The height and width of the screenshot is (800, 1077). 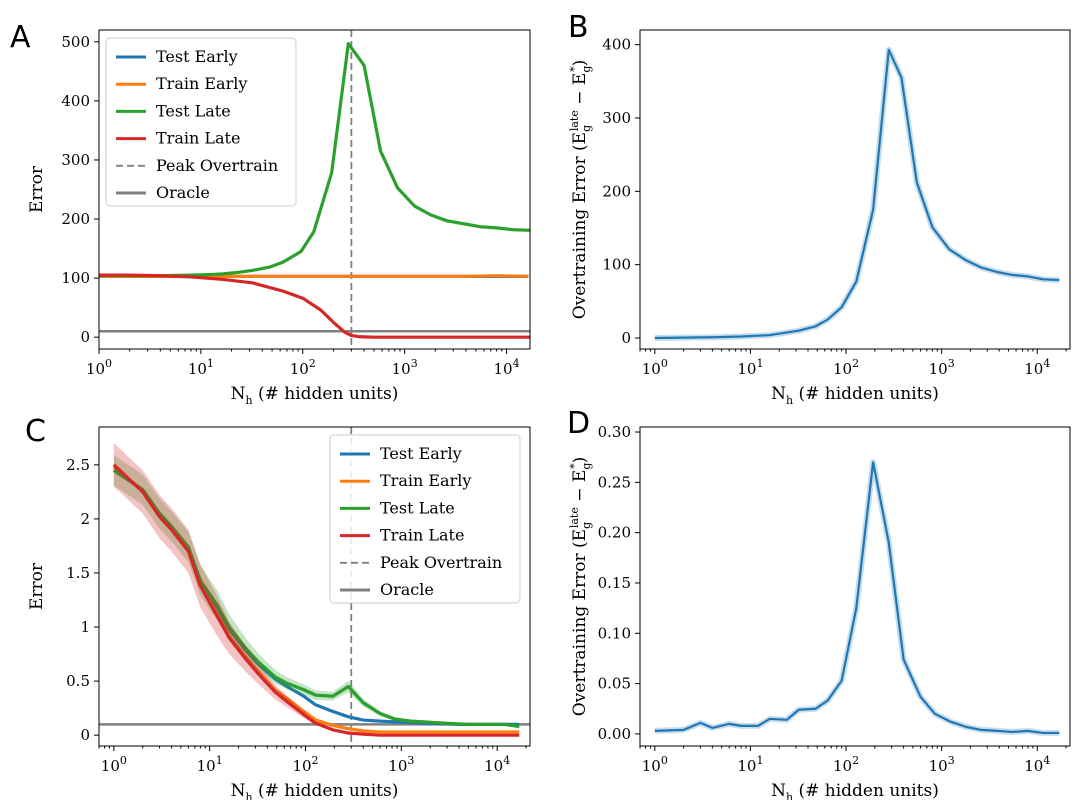 I want to click on panel-d-ylabel: Overtraining Error (Eglate − Eg*), so click(x=580, y=587).